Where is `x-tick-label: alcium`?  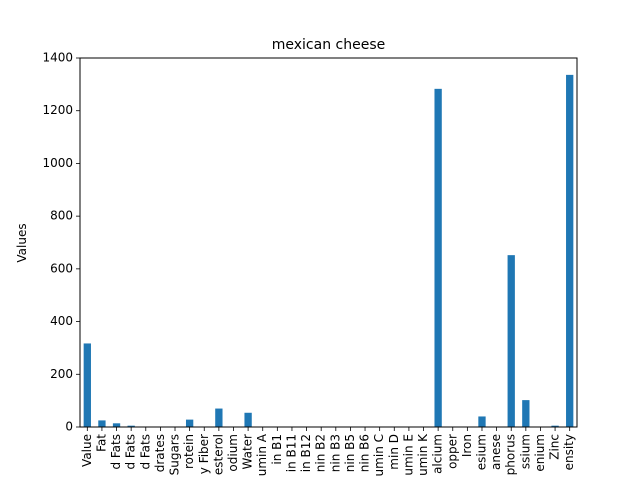
x-tick-label: alcium is located at coordinates (438, 454).